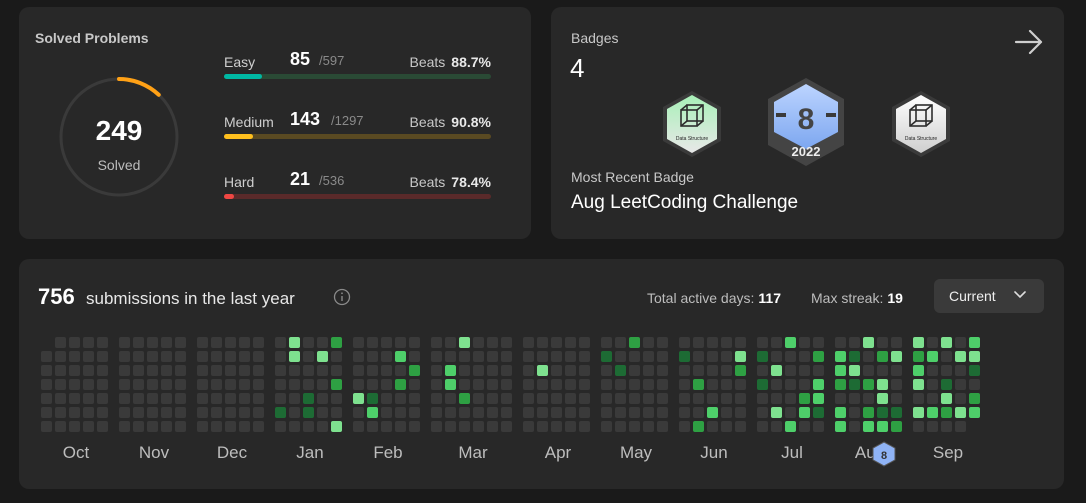 The width and height of the screenshot is (1086, 503). What do you see at coordinates (884, 454) in the screenshot?
I see `annual-badge-marker-icon: 8` at bounding box center [884, 454].